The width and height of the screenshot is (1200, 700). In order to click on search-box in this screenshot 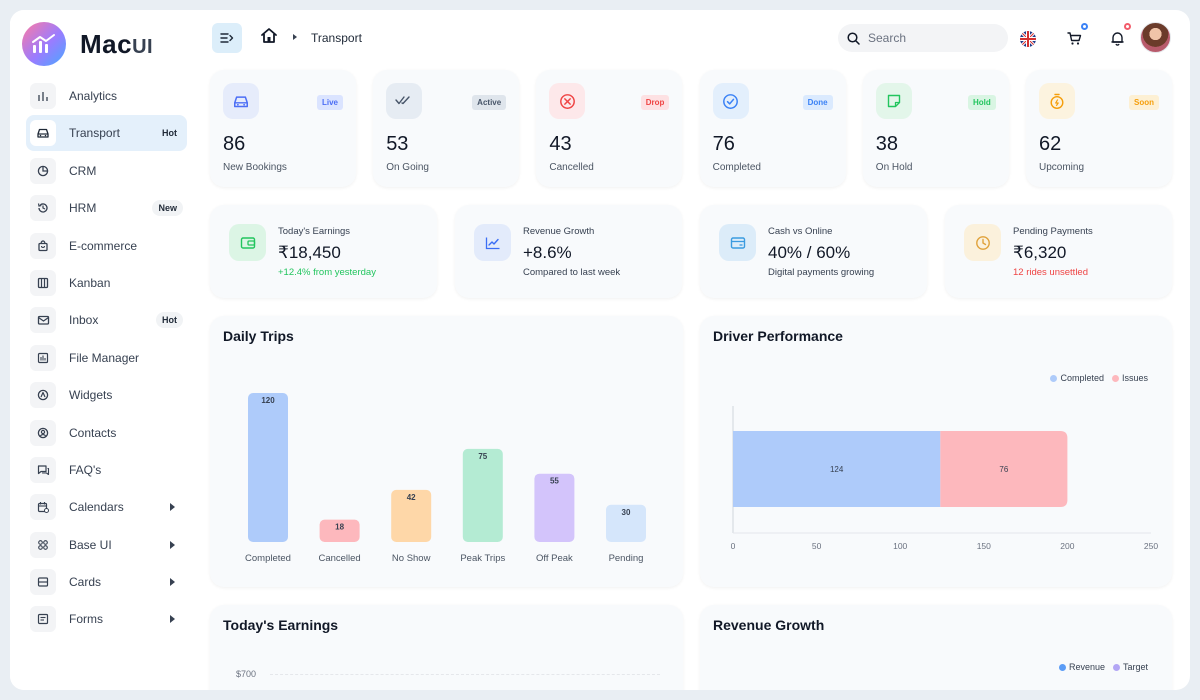, I will do `click(923, 38)`.